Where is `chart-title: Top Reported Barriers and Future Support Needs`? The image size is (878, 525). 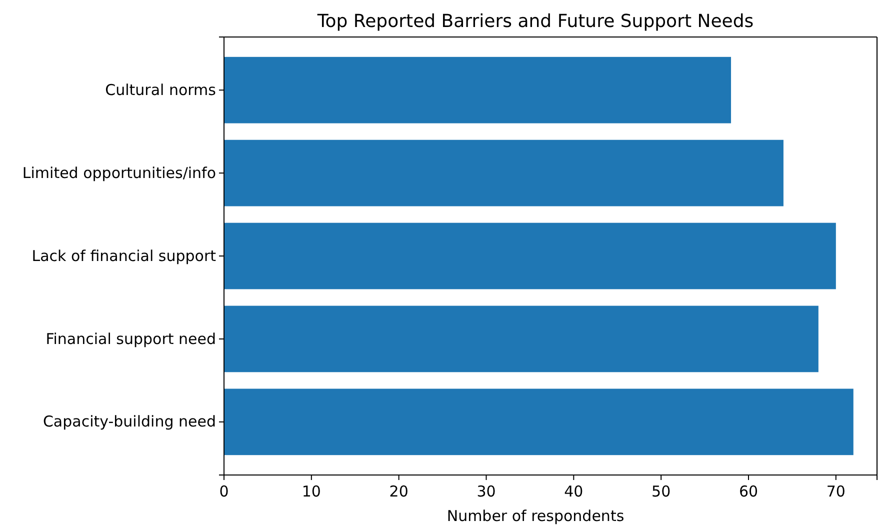
chart-title: Top Reported Barriers and Future Support Needs is located at coordinates (535, 21).